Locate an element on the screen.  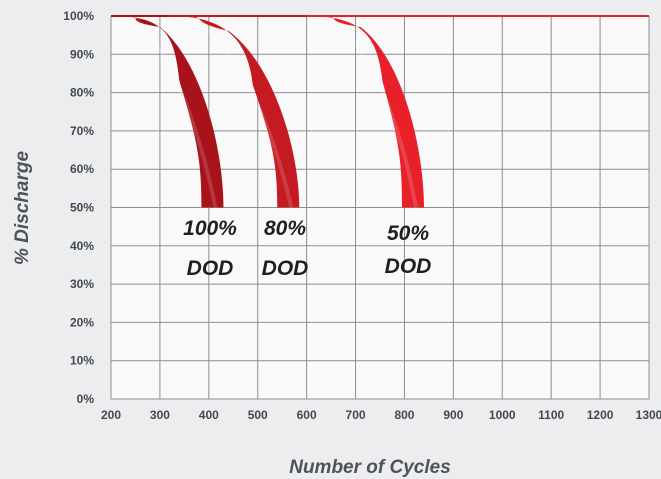
x-tick-label: 1200 is located at coordinates (600, 415).